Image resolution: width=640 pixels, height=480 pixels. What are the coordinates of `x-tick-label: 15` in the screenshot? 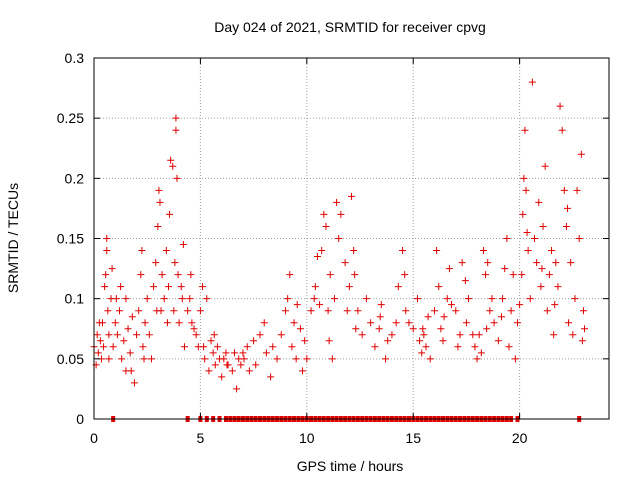 It's located at (413, 438).